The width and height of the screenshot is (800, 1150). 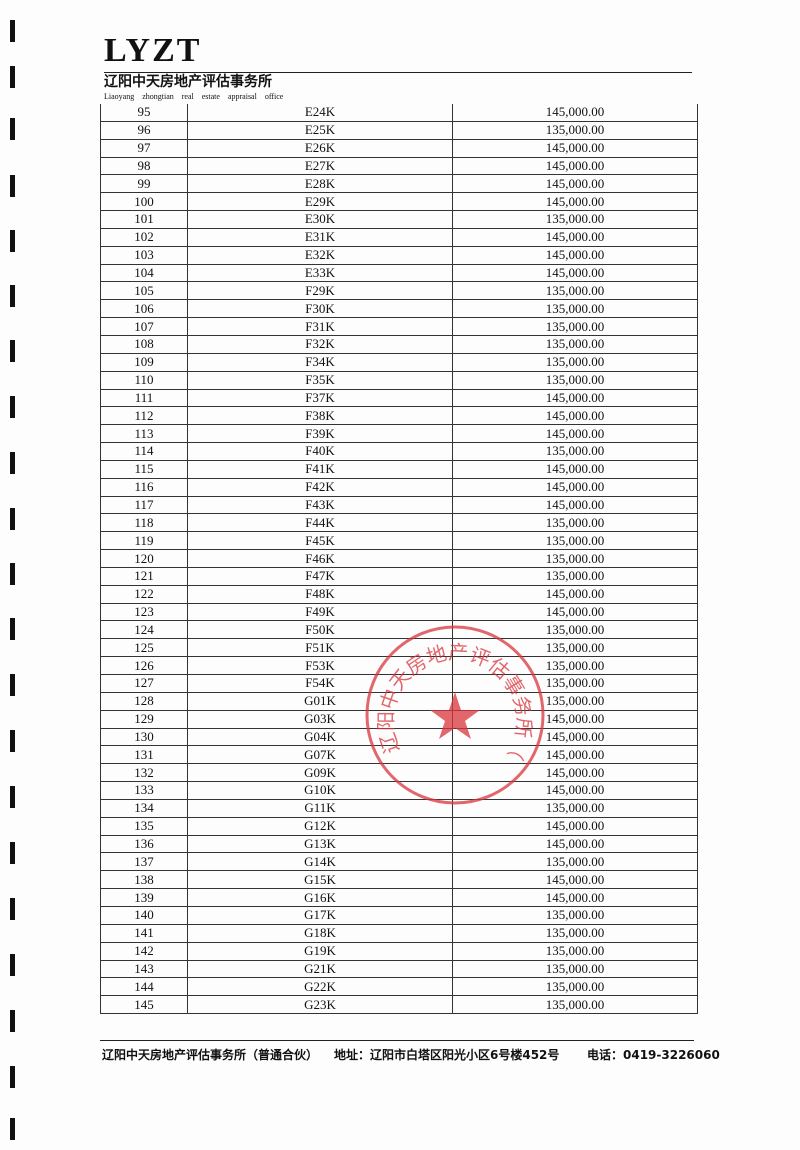 What do you see at coordinates (320, 737) in the screenshot?
I see `unit-code: G04K` at bounding box center [320, 737].